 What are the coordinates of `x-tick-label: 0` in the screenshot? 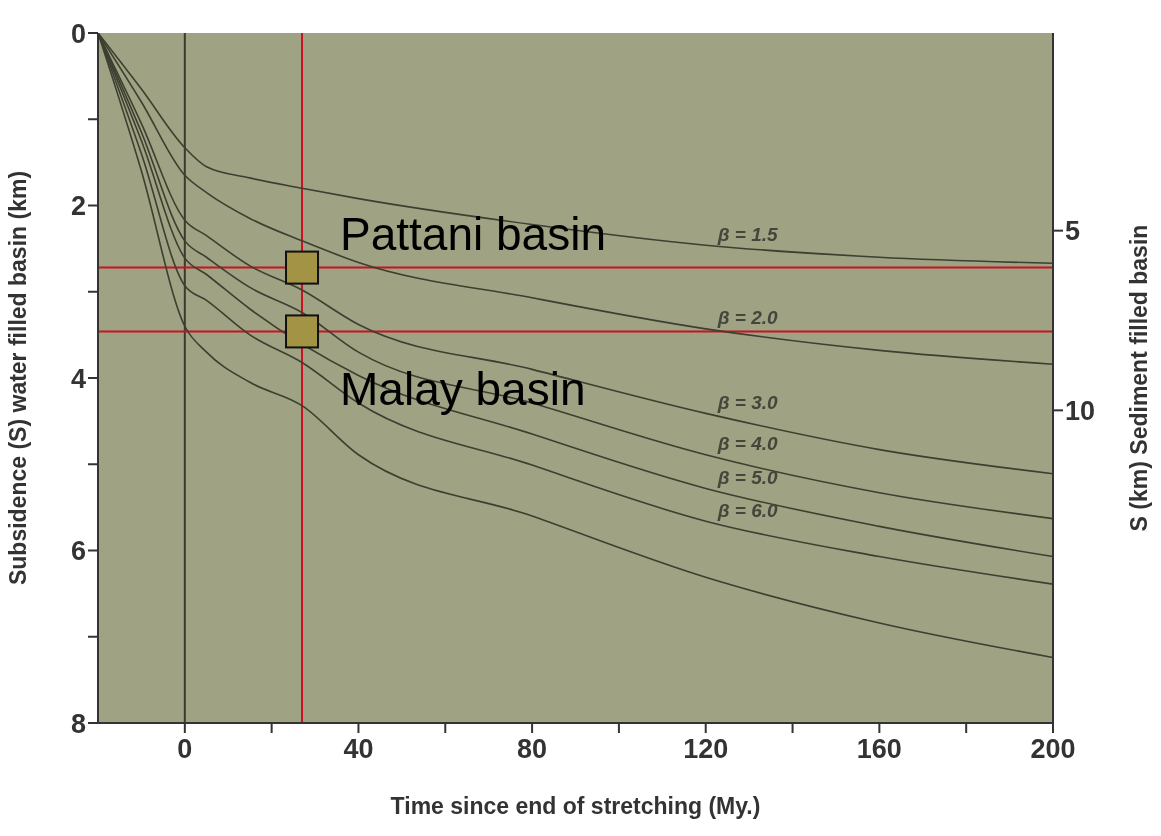 It's located at (185, 749).